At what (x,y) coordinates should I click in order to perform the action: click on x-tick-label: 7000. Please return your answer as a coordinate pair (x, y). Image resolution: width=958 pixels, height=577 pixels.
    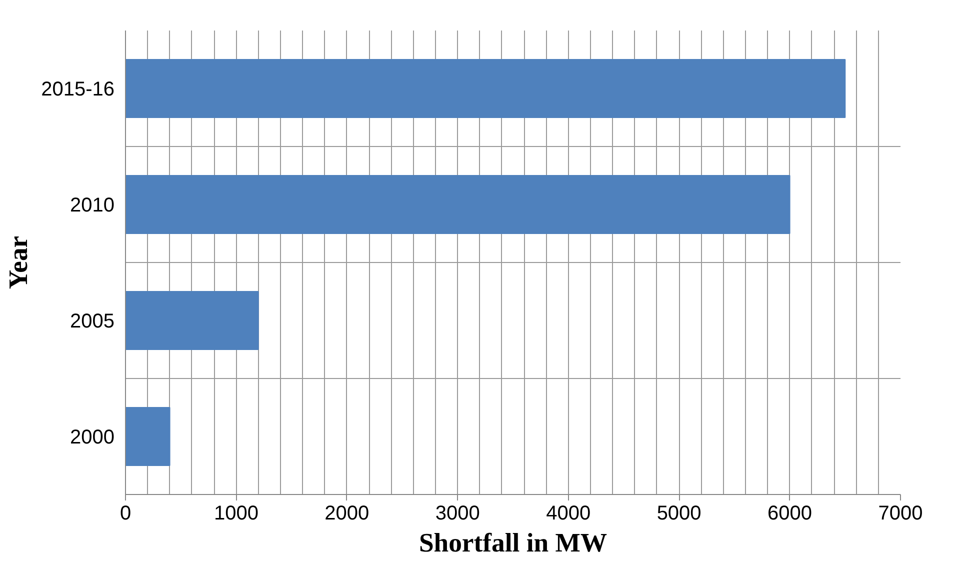
    Looking at the image, I should click on (900, 513).